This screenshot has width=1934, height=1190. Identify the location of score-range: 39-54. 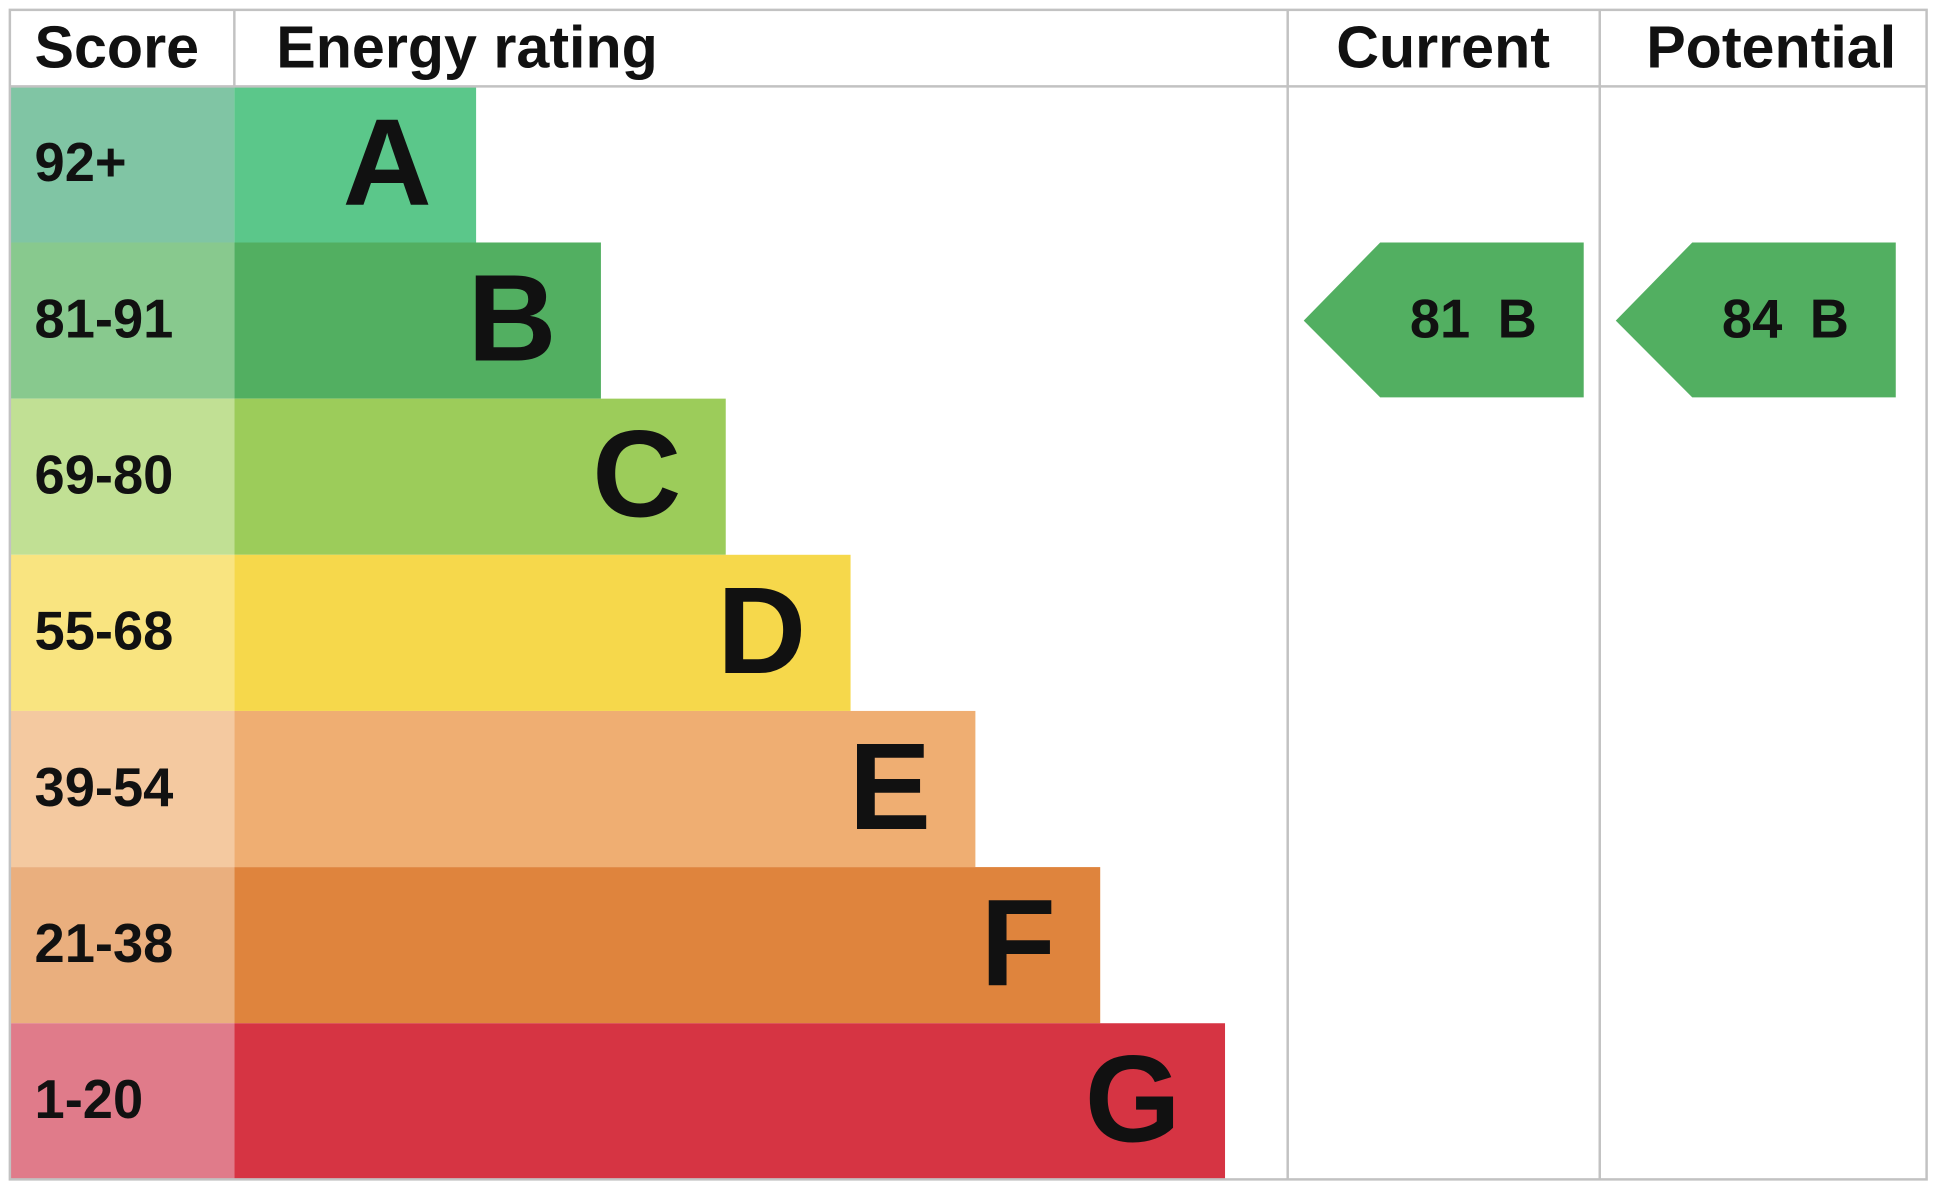
(104, 787).